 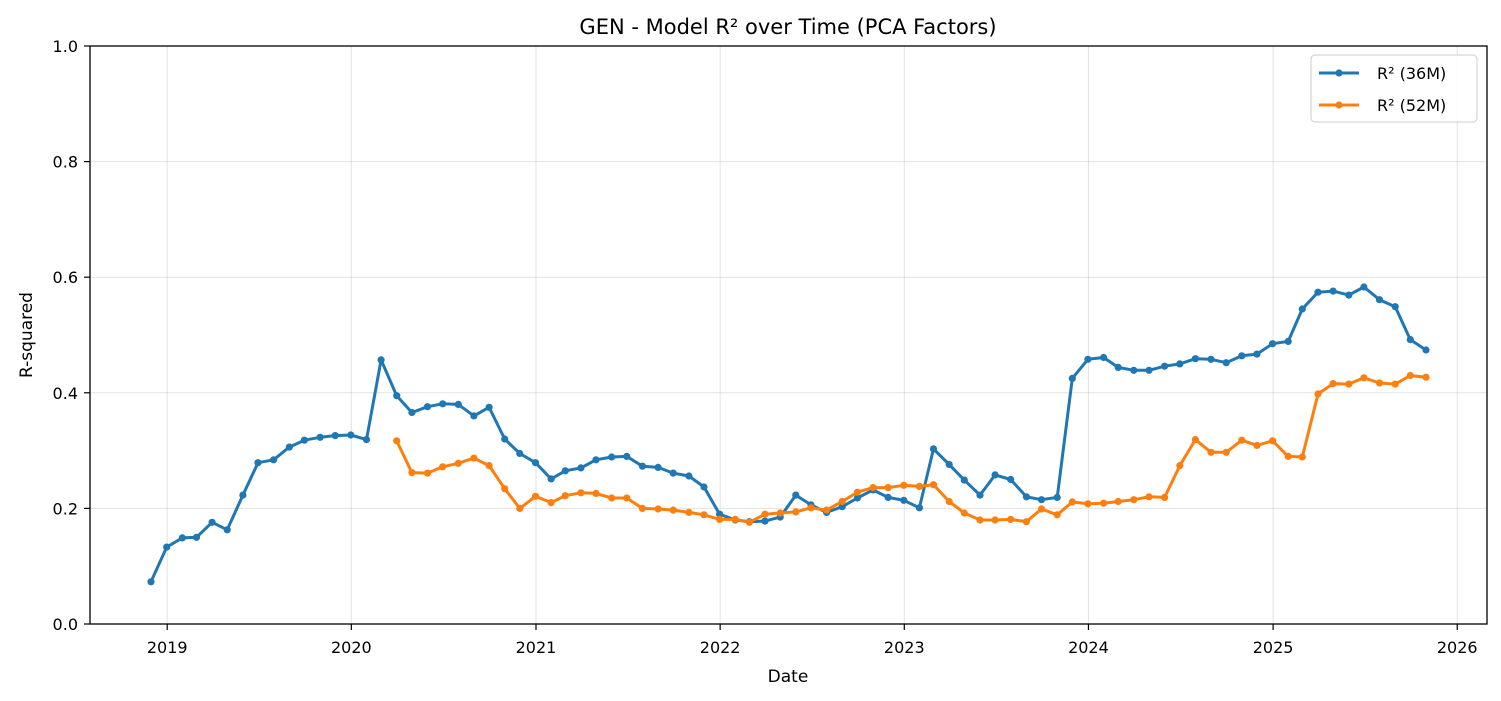 What do you see at coordinates (1411, 73) in the screenshot?
I see `legend-label: R² (36M)` at bounding box center [1411, 73].